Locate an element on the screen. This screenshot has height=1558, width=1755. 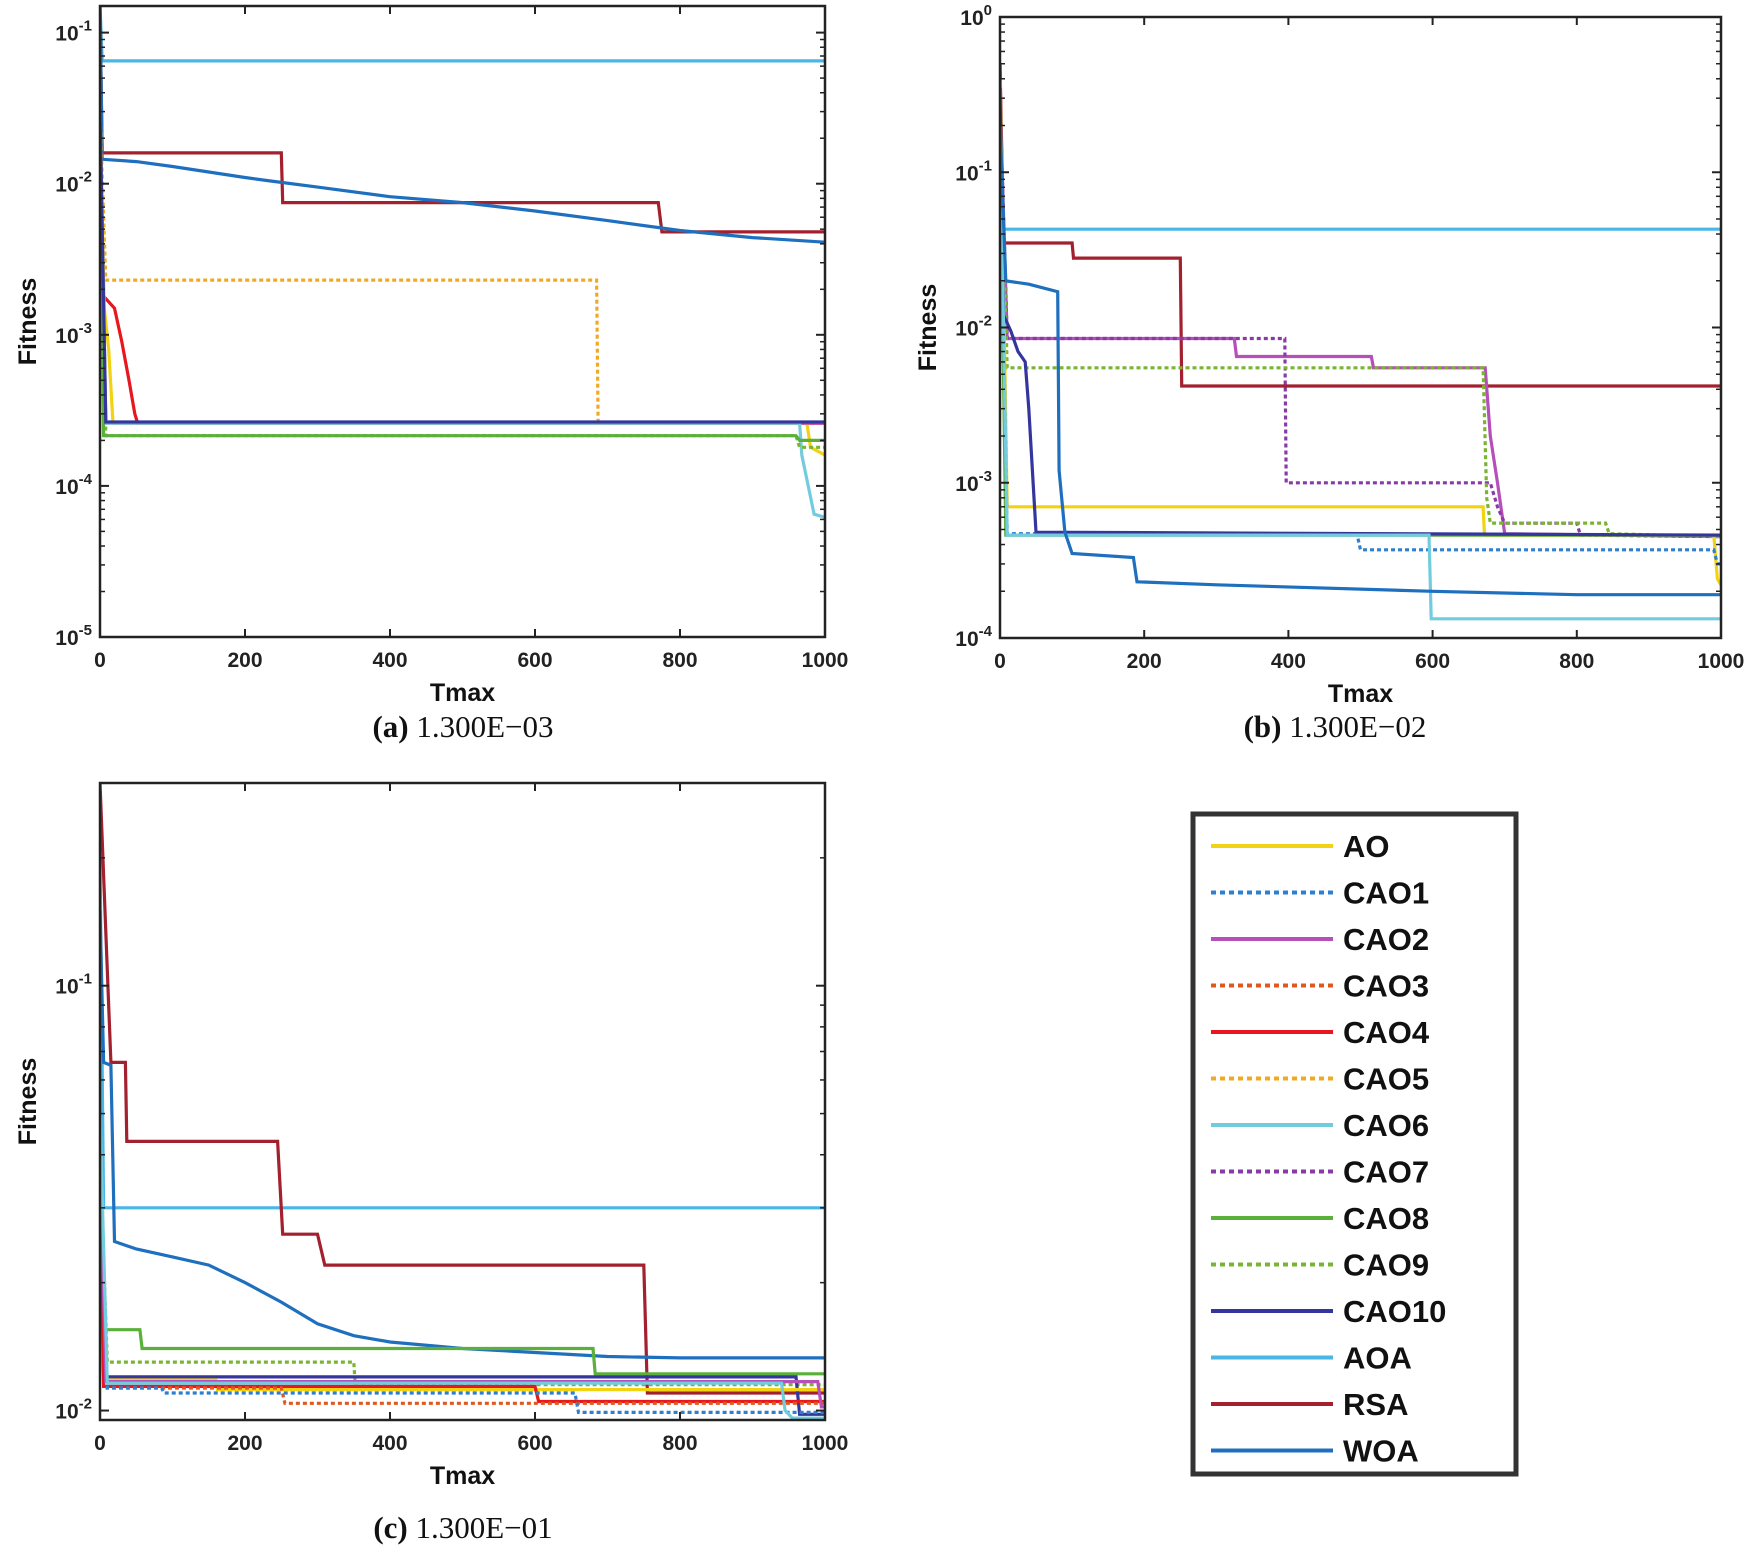
legend-label-rsa: RSA is located at coordinates (1375, 1404).